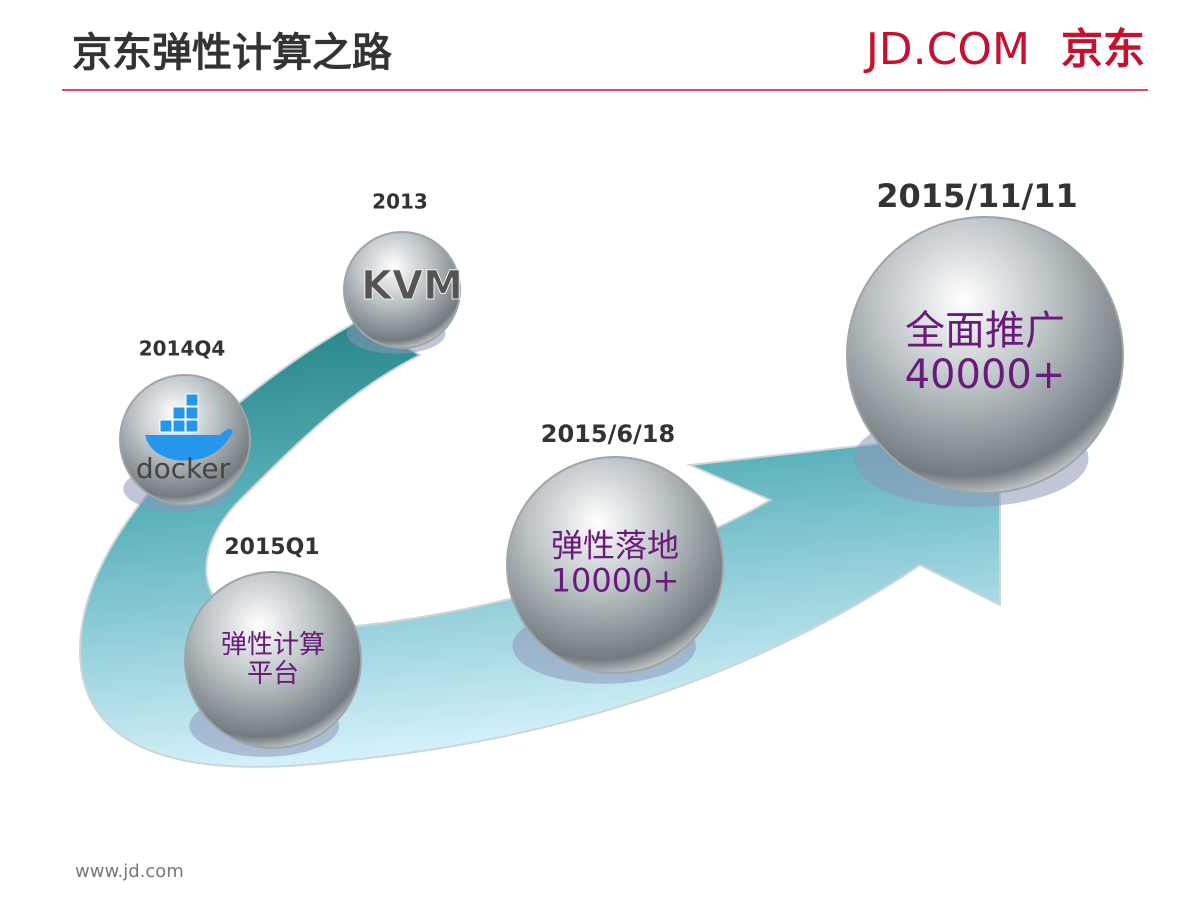  What do you see at coordinates (977, 196) in the screenshot?
I see `milestone-date: 2015/11/11` at bounding box center [977, 196].